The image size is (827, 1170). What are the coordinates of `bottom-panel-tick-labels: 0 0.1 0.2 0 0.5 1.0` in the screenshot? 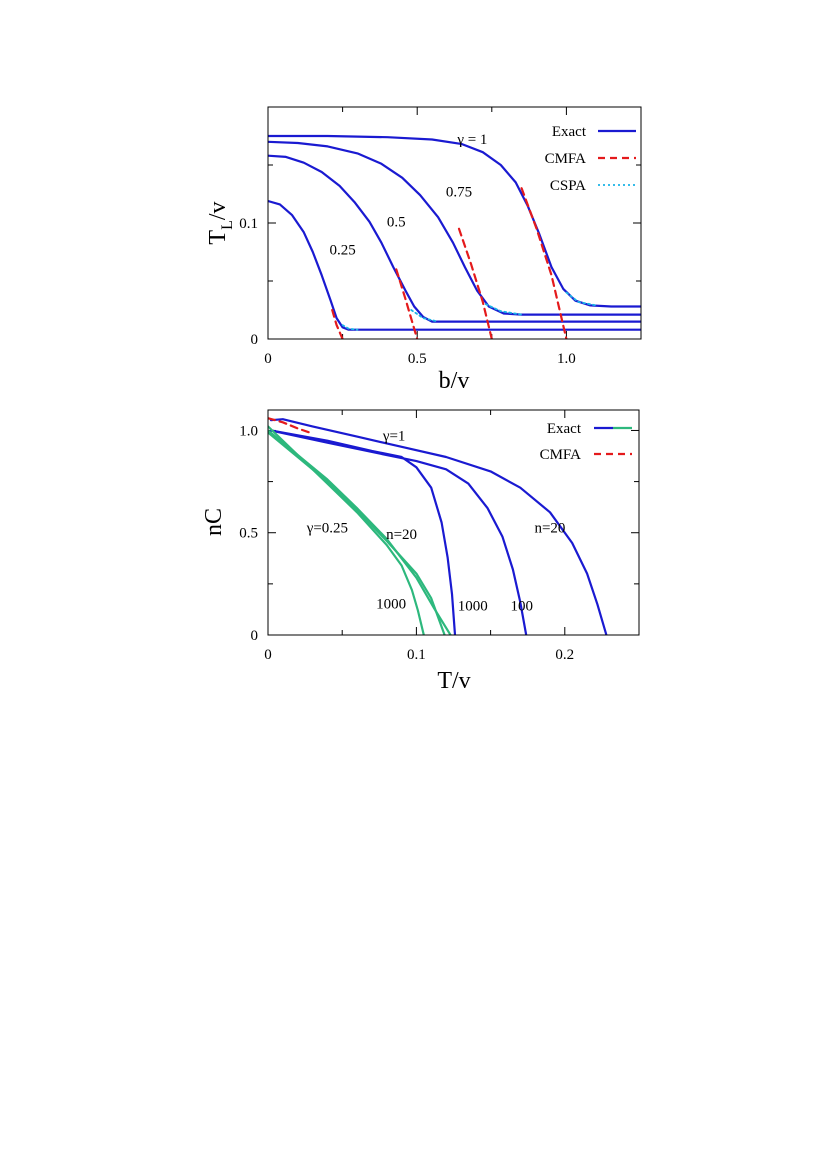 It's located at (406, 543).